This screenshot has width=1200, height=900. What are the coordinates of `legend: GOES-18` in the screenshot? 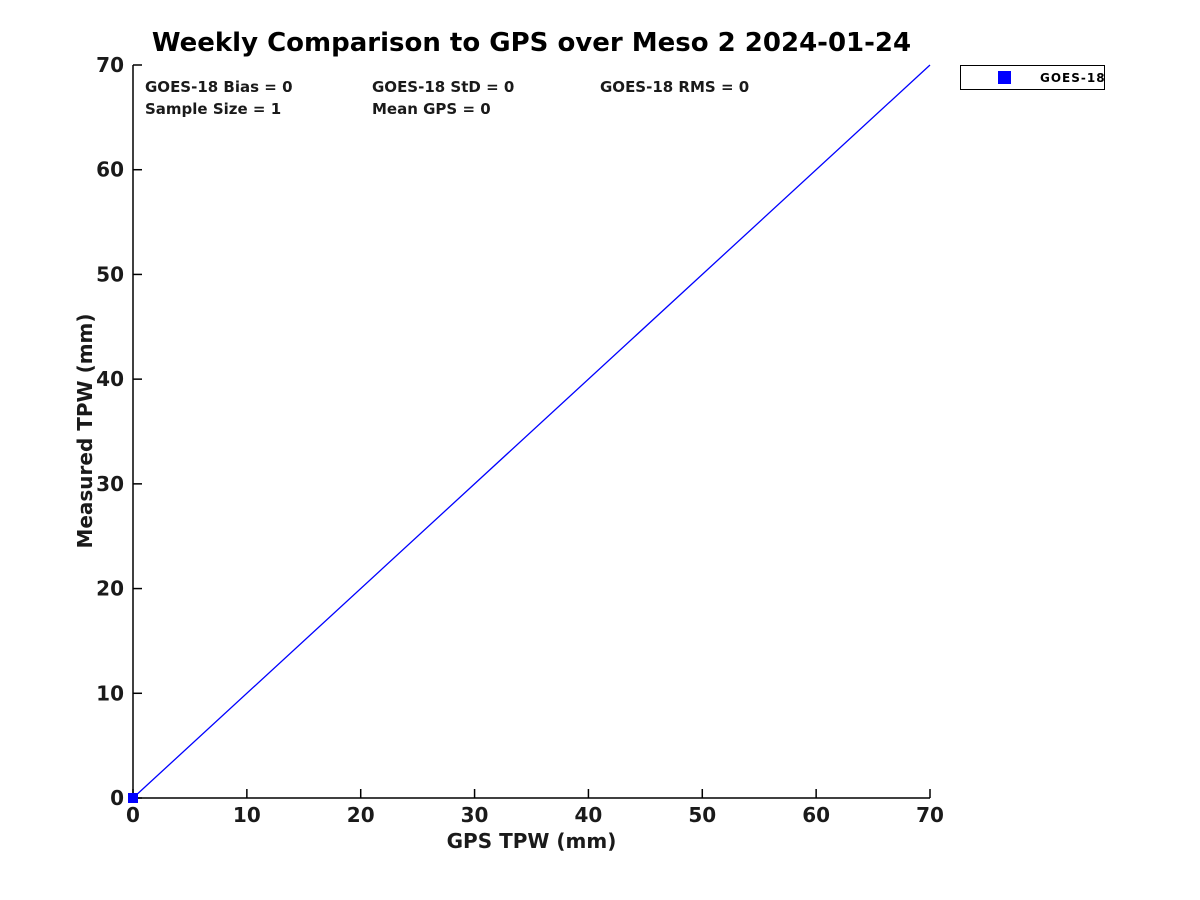 It's located at (1032, 77).